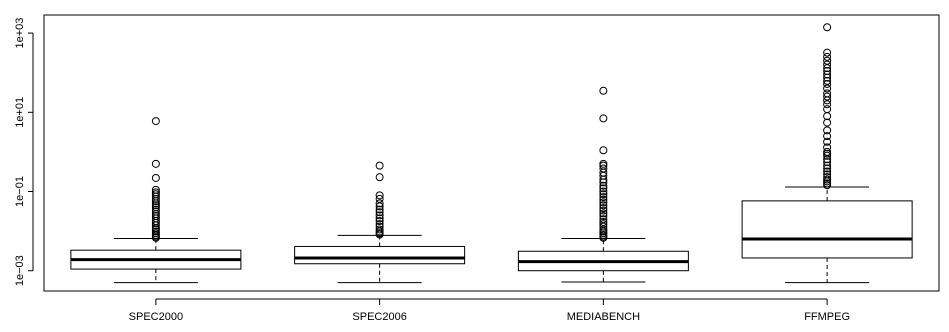 This screenshot has height=332, width=949. Describe the element at coordinates (603, 317) in the screenshot. I see `x-tick-label: MEDIABENCH` at that location.